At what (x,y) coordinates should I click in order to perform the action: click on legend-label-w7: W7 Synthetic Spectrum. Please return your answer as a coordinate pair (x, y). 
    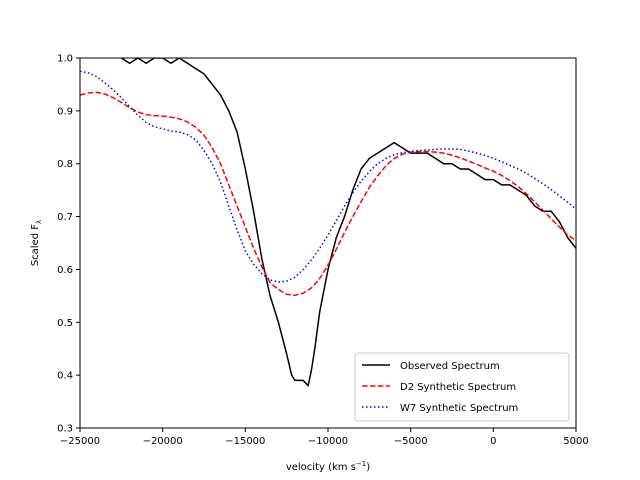
    Looking at the image, I should click on (459, 408).